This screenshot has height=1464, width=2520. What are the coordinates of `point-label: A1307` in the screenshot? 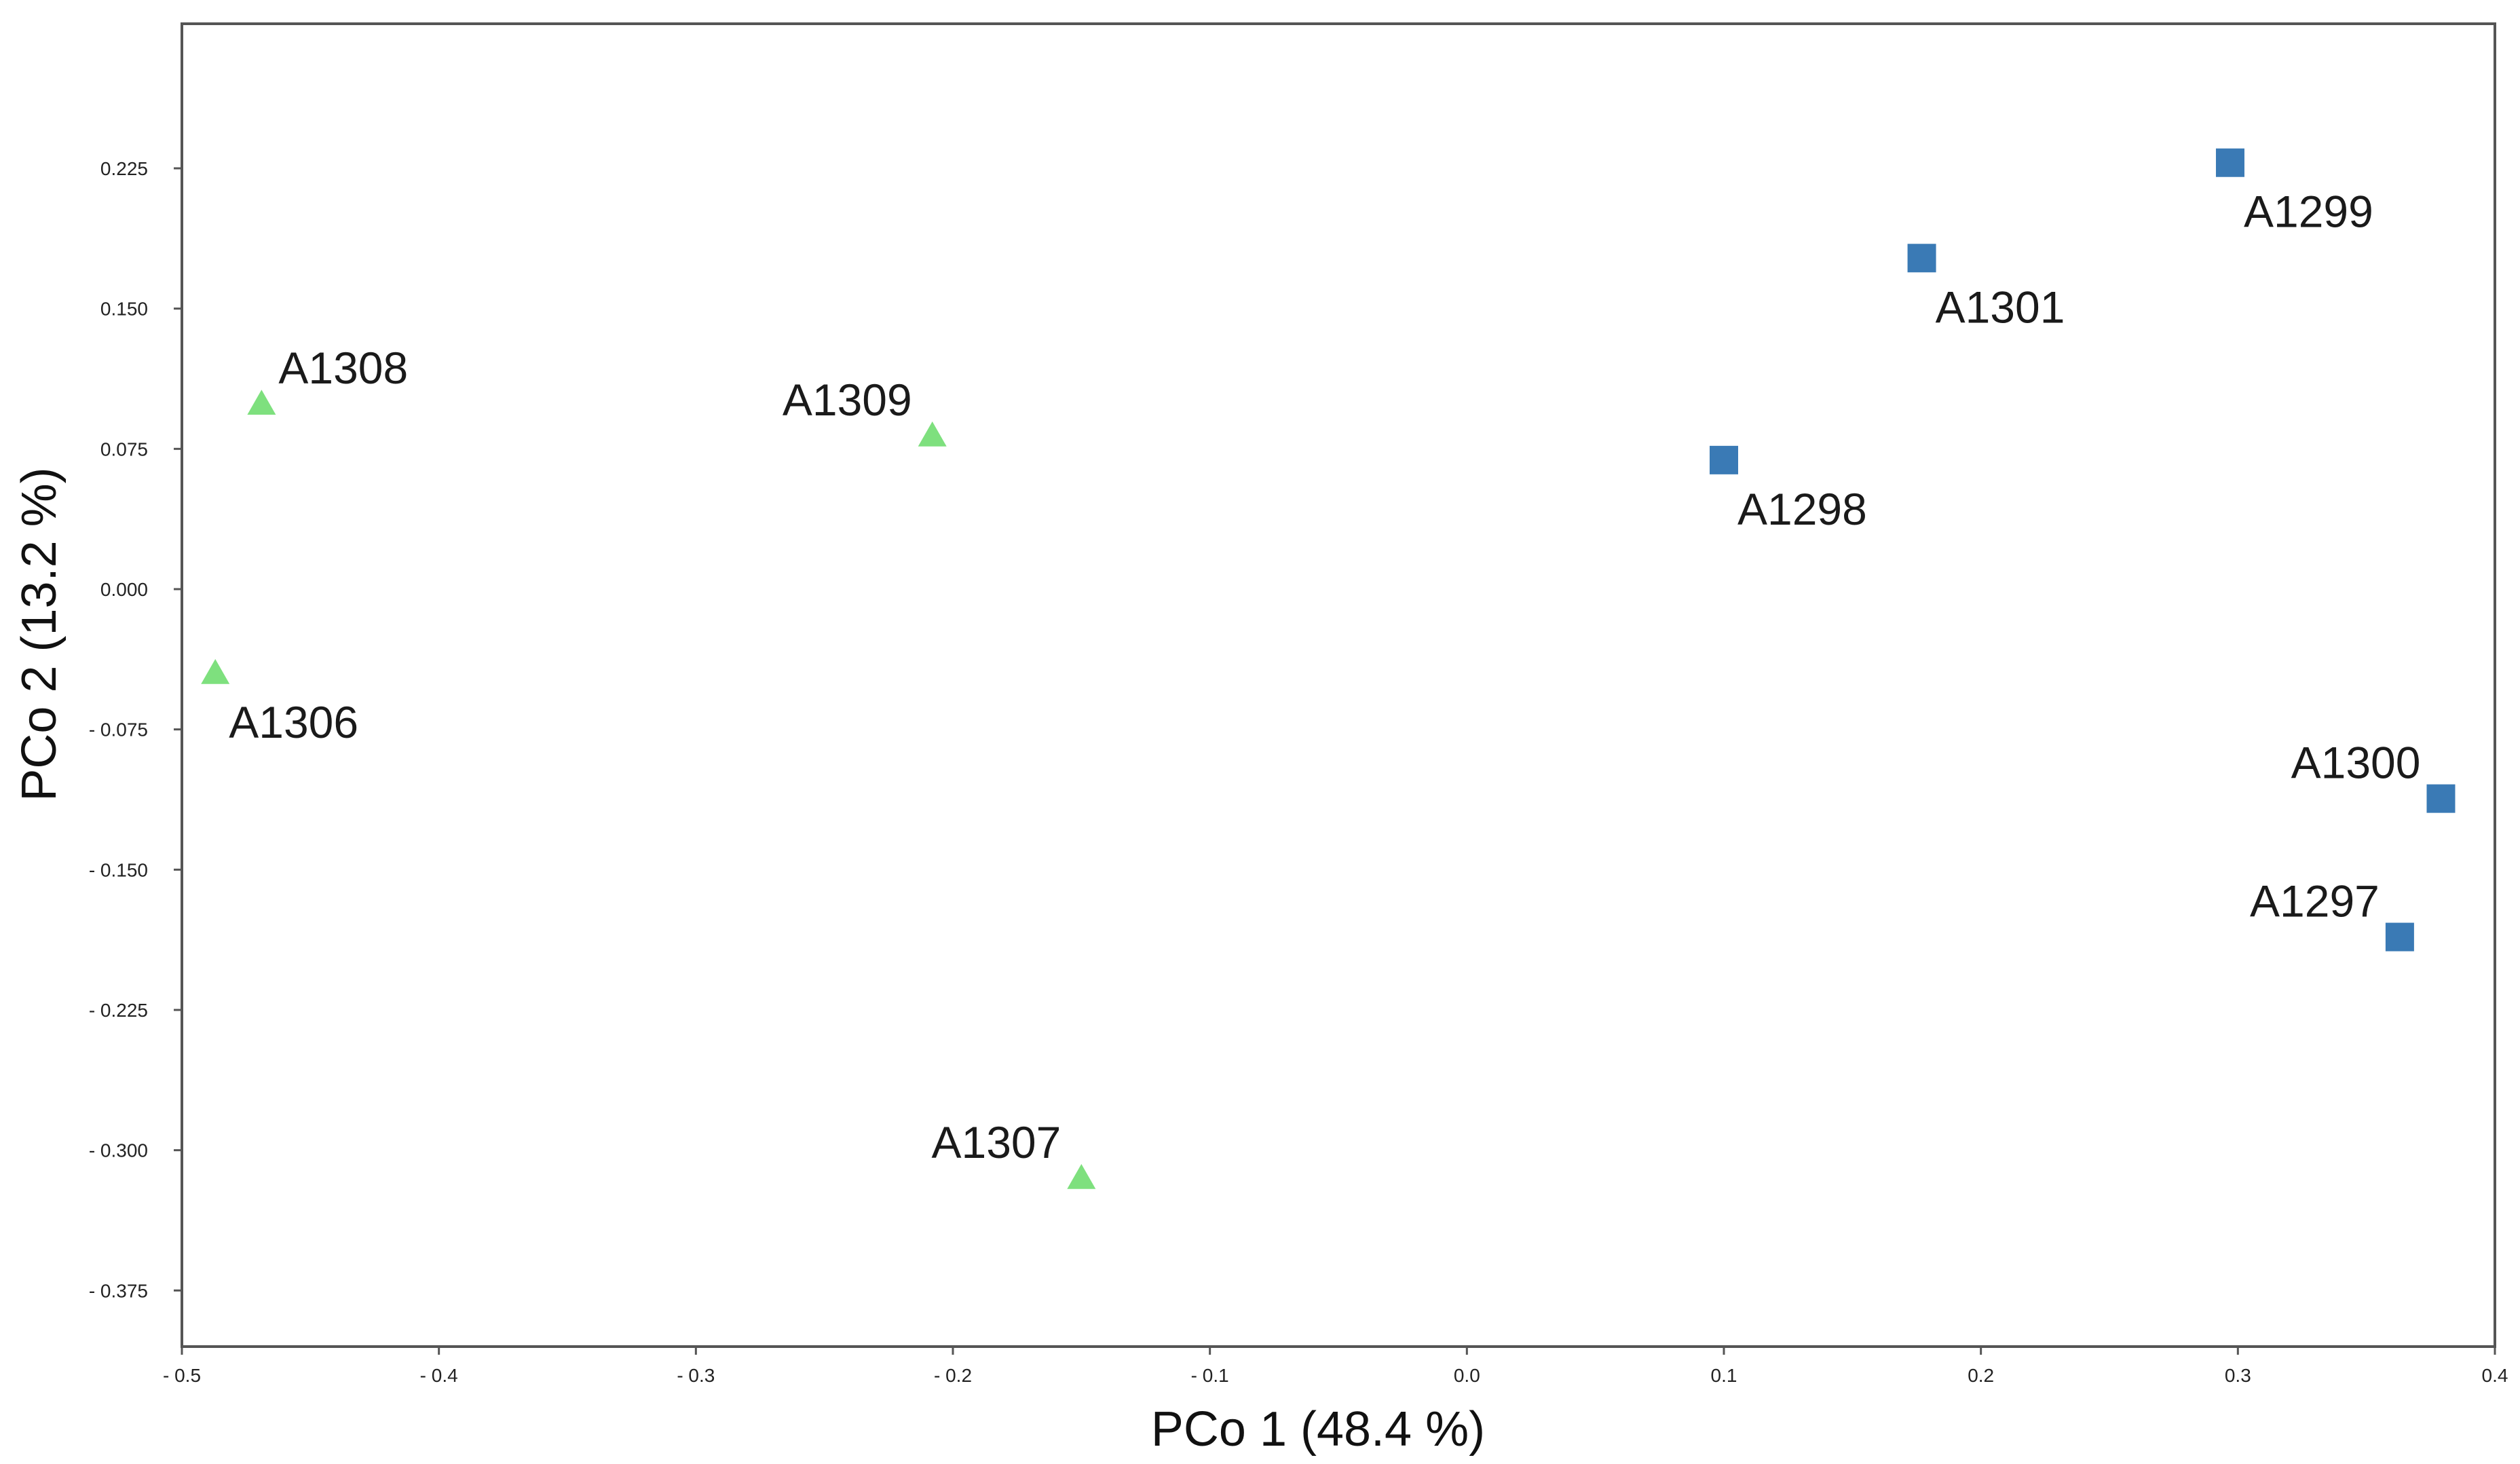 It's located at (996, 1142).